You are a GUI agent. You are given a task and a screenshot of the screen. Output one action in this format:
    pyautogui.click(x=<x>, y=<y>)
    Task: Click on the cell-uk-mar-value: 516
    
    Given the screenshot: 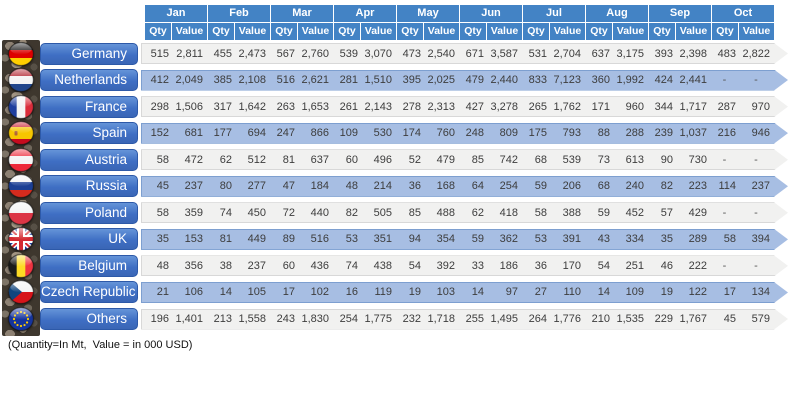 What is the action you would take?
    pyautogui.click(x=319, y=239)
    